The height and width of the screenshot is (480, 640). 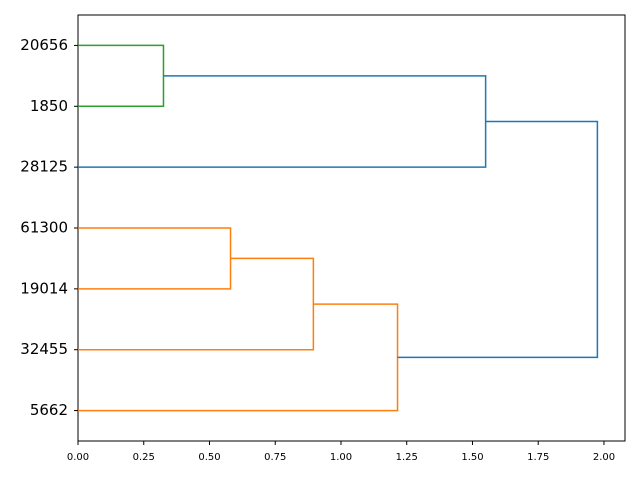 What do you see at coordinates (44, 349) in the screenshot?
I see `y-tick-label: 32455` at bounding box center [44, 349].